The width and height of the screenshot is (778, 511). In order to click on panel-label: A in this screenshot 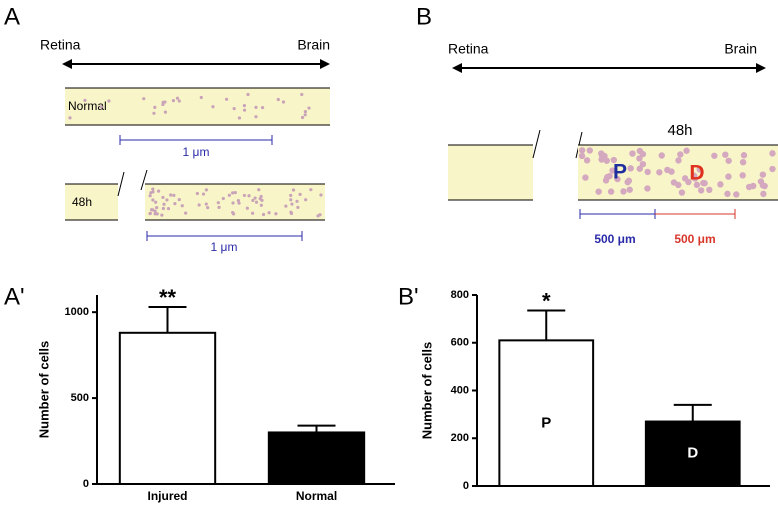, I will do `click(12, 16)`.